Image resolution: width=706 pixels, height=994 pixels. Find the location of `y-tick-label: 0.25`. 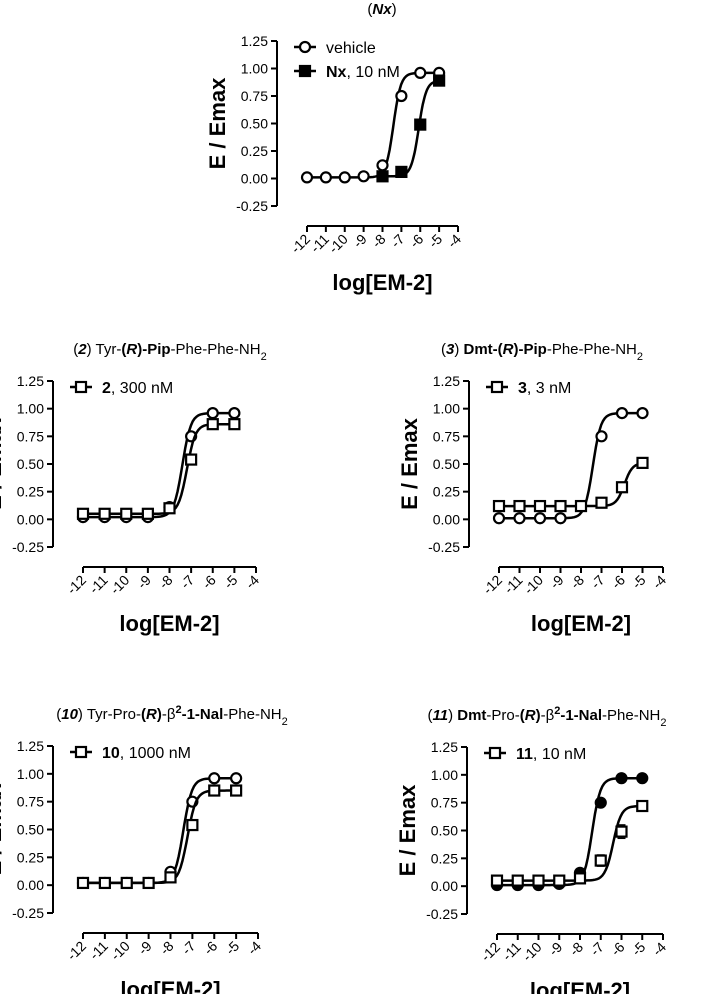

y-tick-label: 0.25 is located at coordinates (444, 858).